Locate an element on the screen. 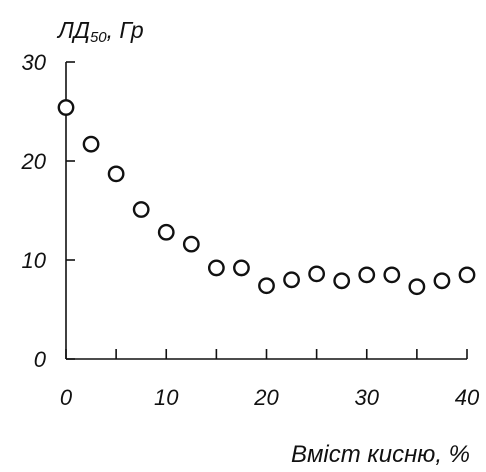 The image size is (486, 472). y-tick-label-20: 20 is located at coordinates (34, 161).